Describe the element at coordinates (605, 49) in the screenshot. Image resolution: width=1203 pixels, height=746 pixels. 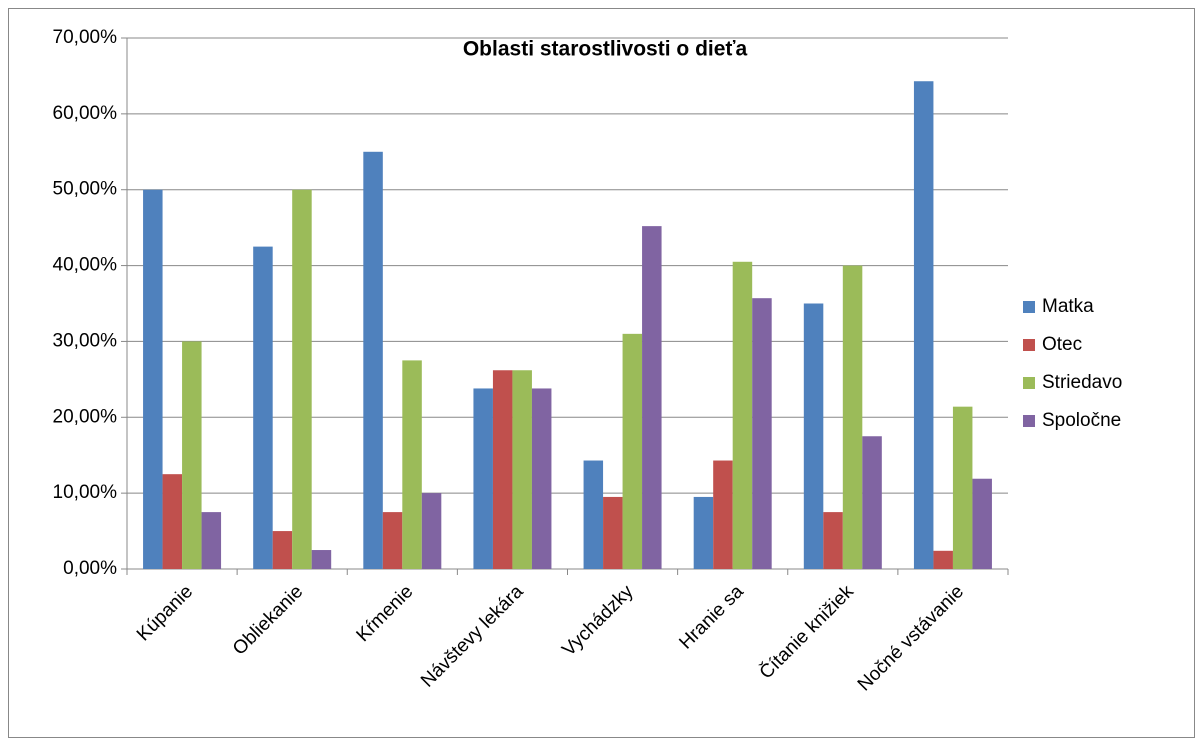
I see `chart-title: Oblasti starostlivosti o dieťa` at that location.